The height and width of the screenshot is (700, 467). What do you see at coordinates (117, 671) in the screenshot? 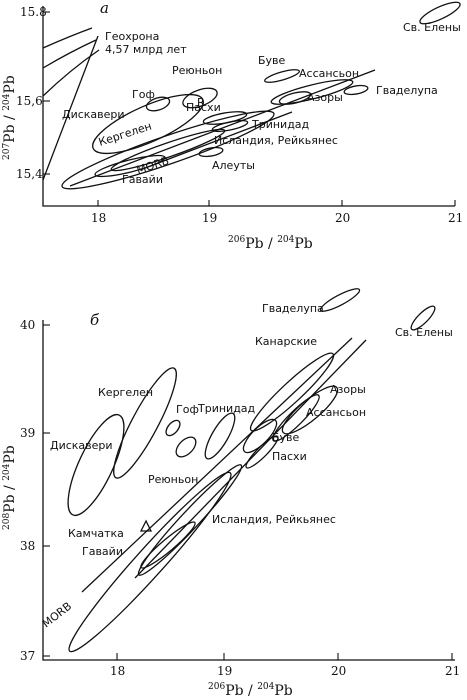
I see `panel-b-xtick-label: 18` at bounding box center [117, 671].